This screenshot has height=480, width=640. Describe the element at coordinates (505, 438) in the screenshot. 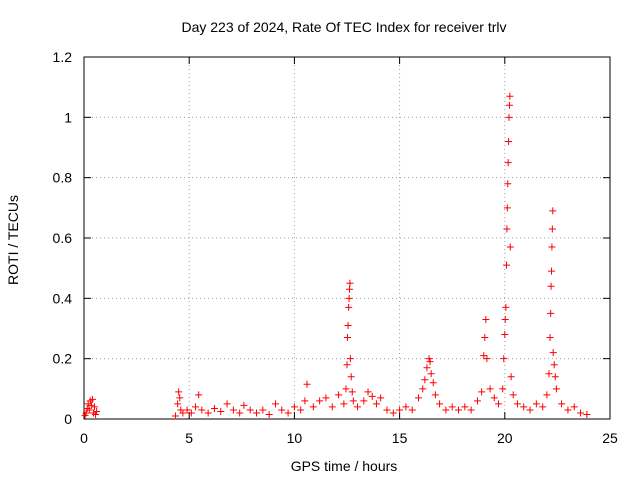

I see `x-tick-label: 20` at that location.